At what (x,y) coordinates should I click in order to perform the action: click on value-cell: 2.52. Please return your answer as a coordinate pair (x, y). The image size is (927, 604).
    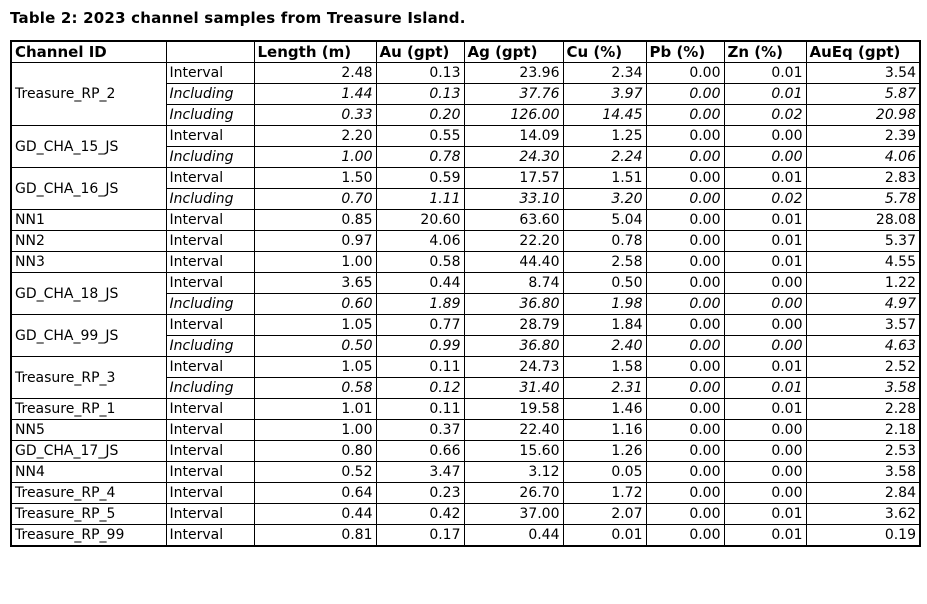
    Looking at the image, I should click on (863, 367).